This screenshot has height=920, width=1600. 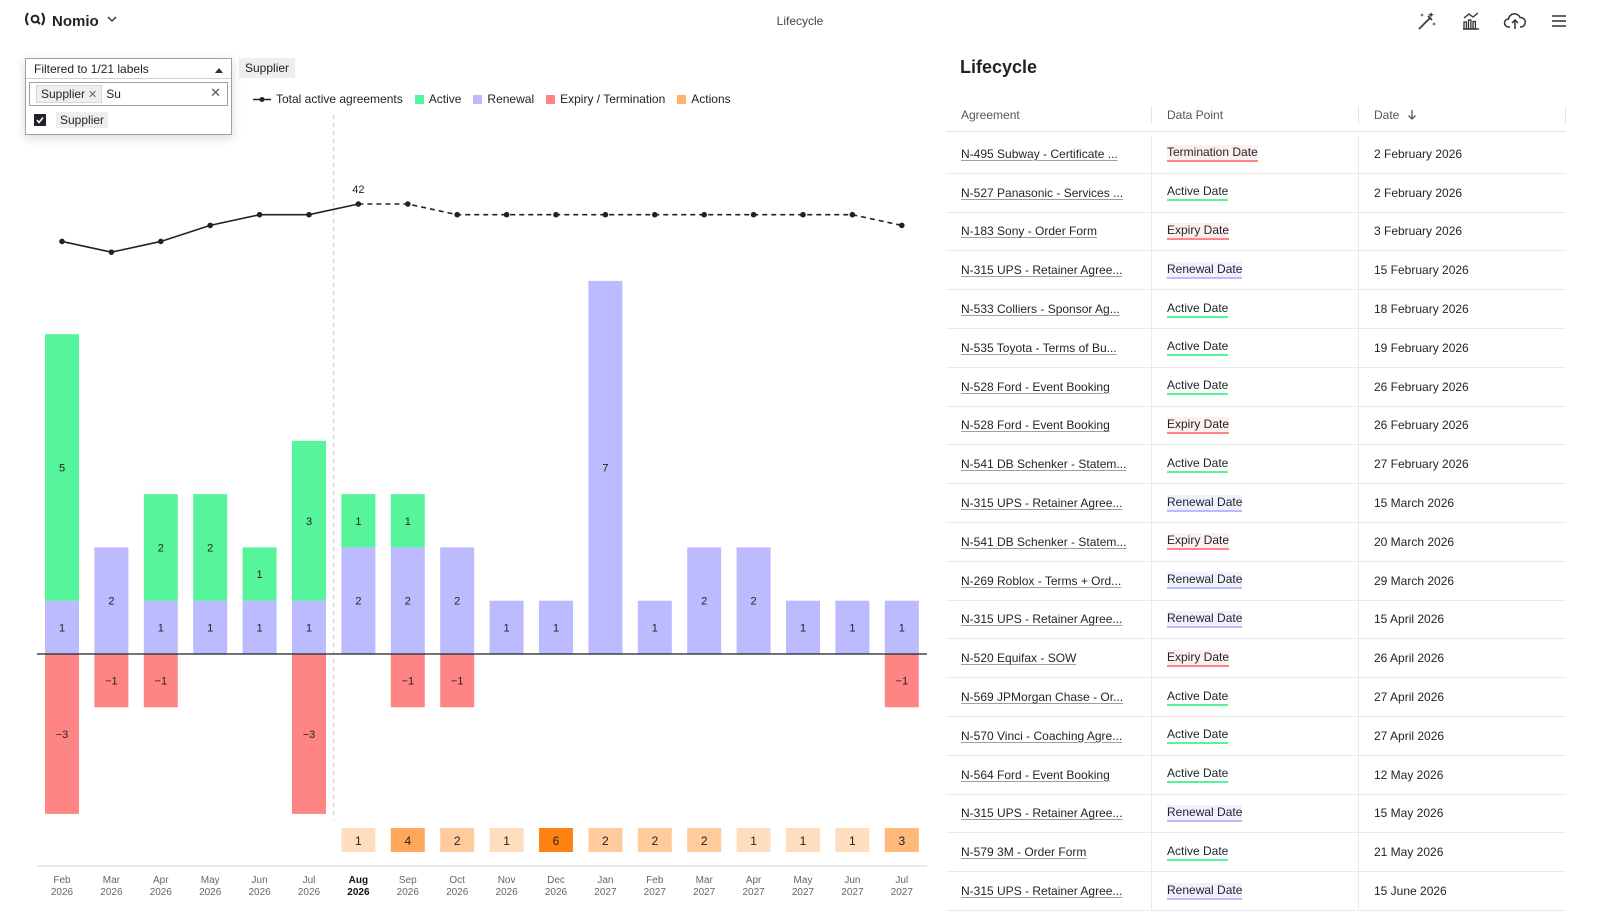 I want to click on column-date-label: Date, so click(x=1387, y=114).